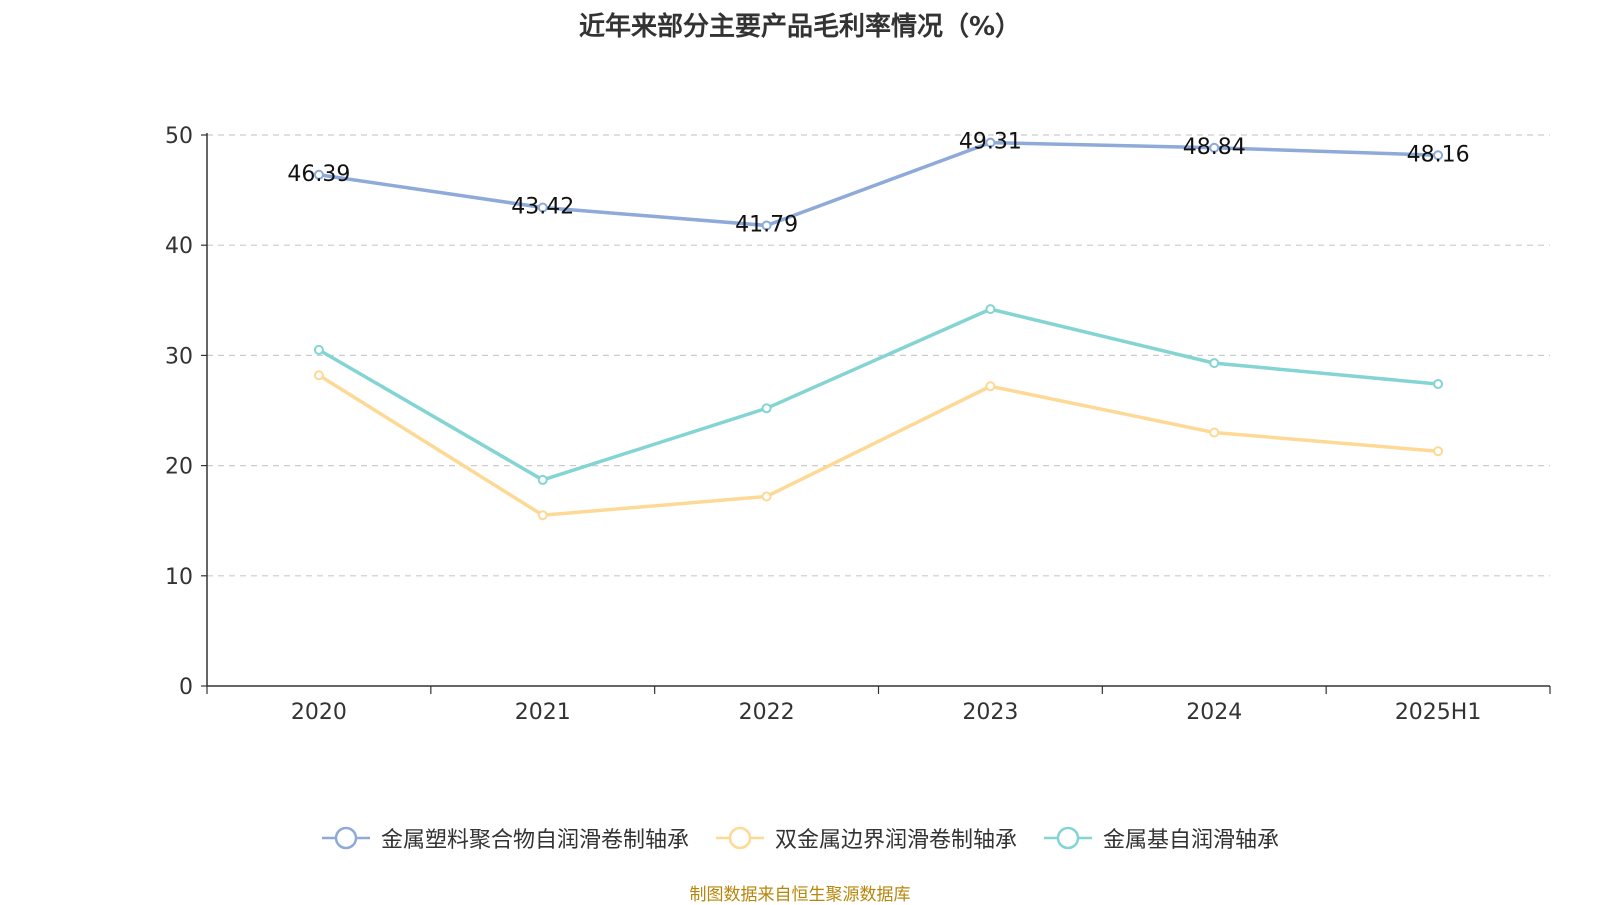 The height and width of the screenshot is (905, 1600). Describe the element at coordinates (543, 712) in the screenshot. I see `x-tick-label: 2021` at that location.